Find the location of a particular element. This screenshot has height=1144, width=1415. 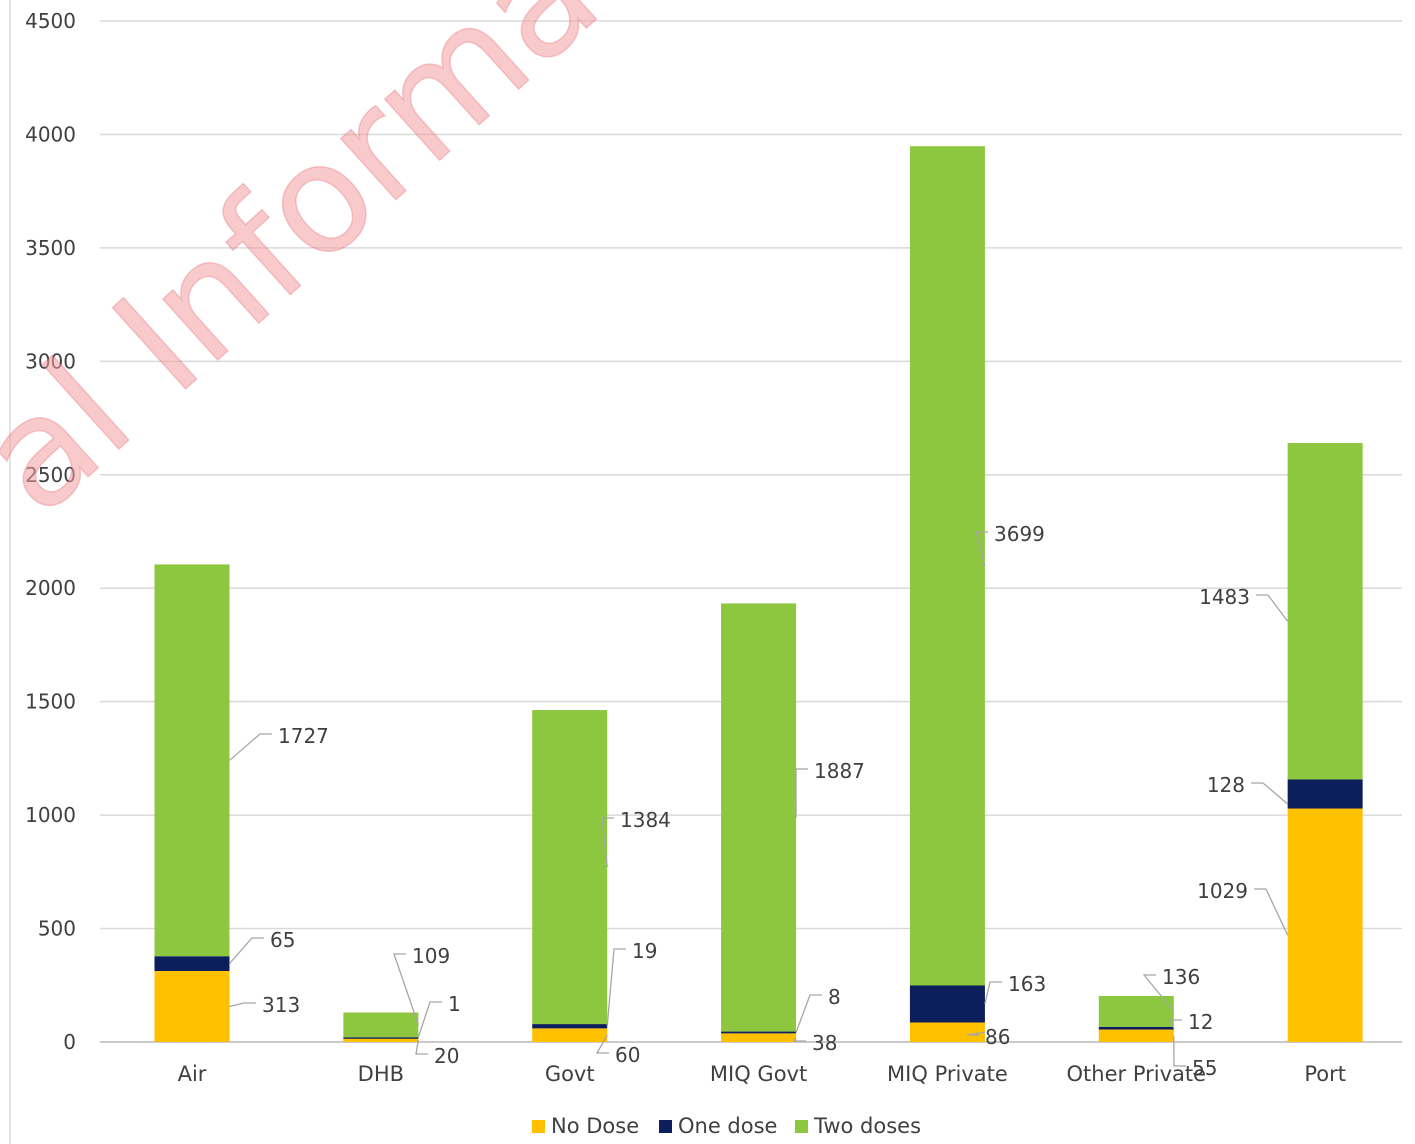

x-category-label: DHB is located at coordinates (381, 1074).